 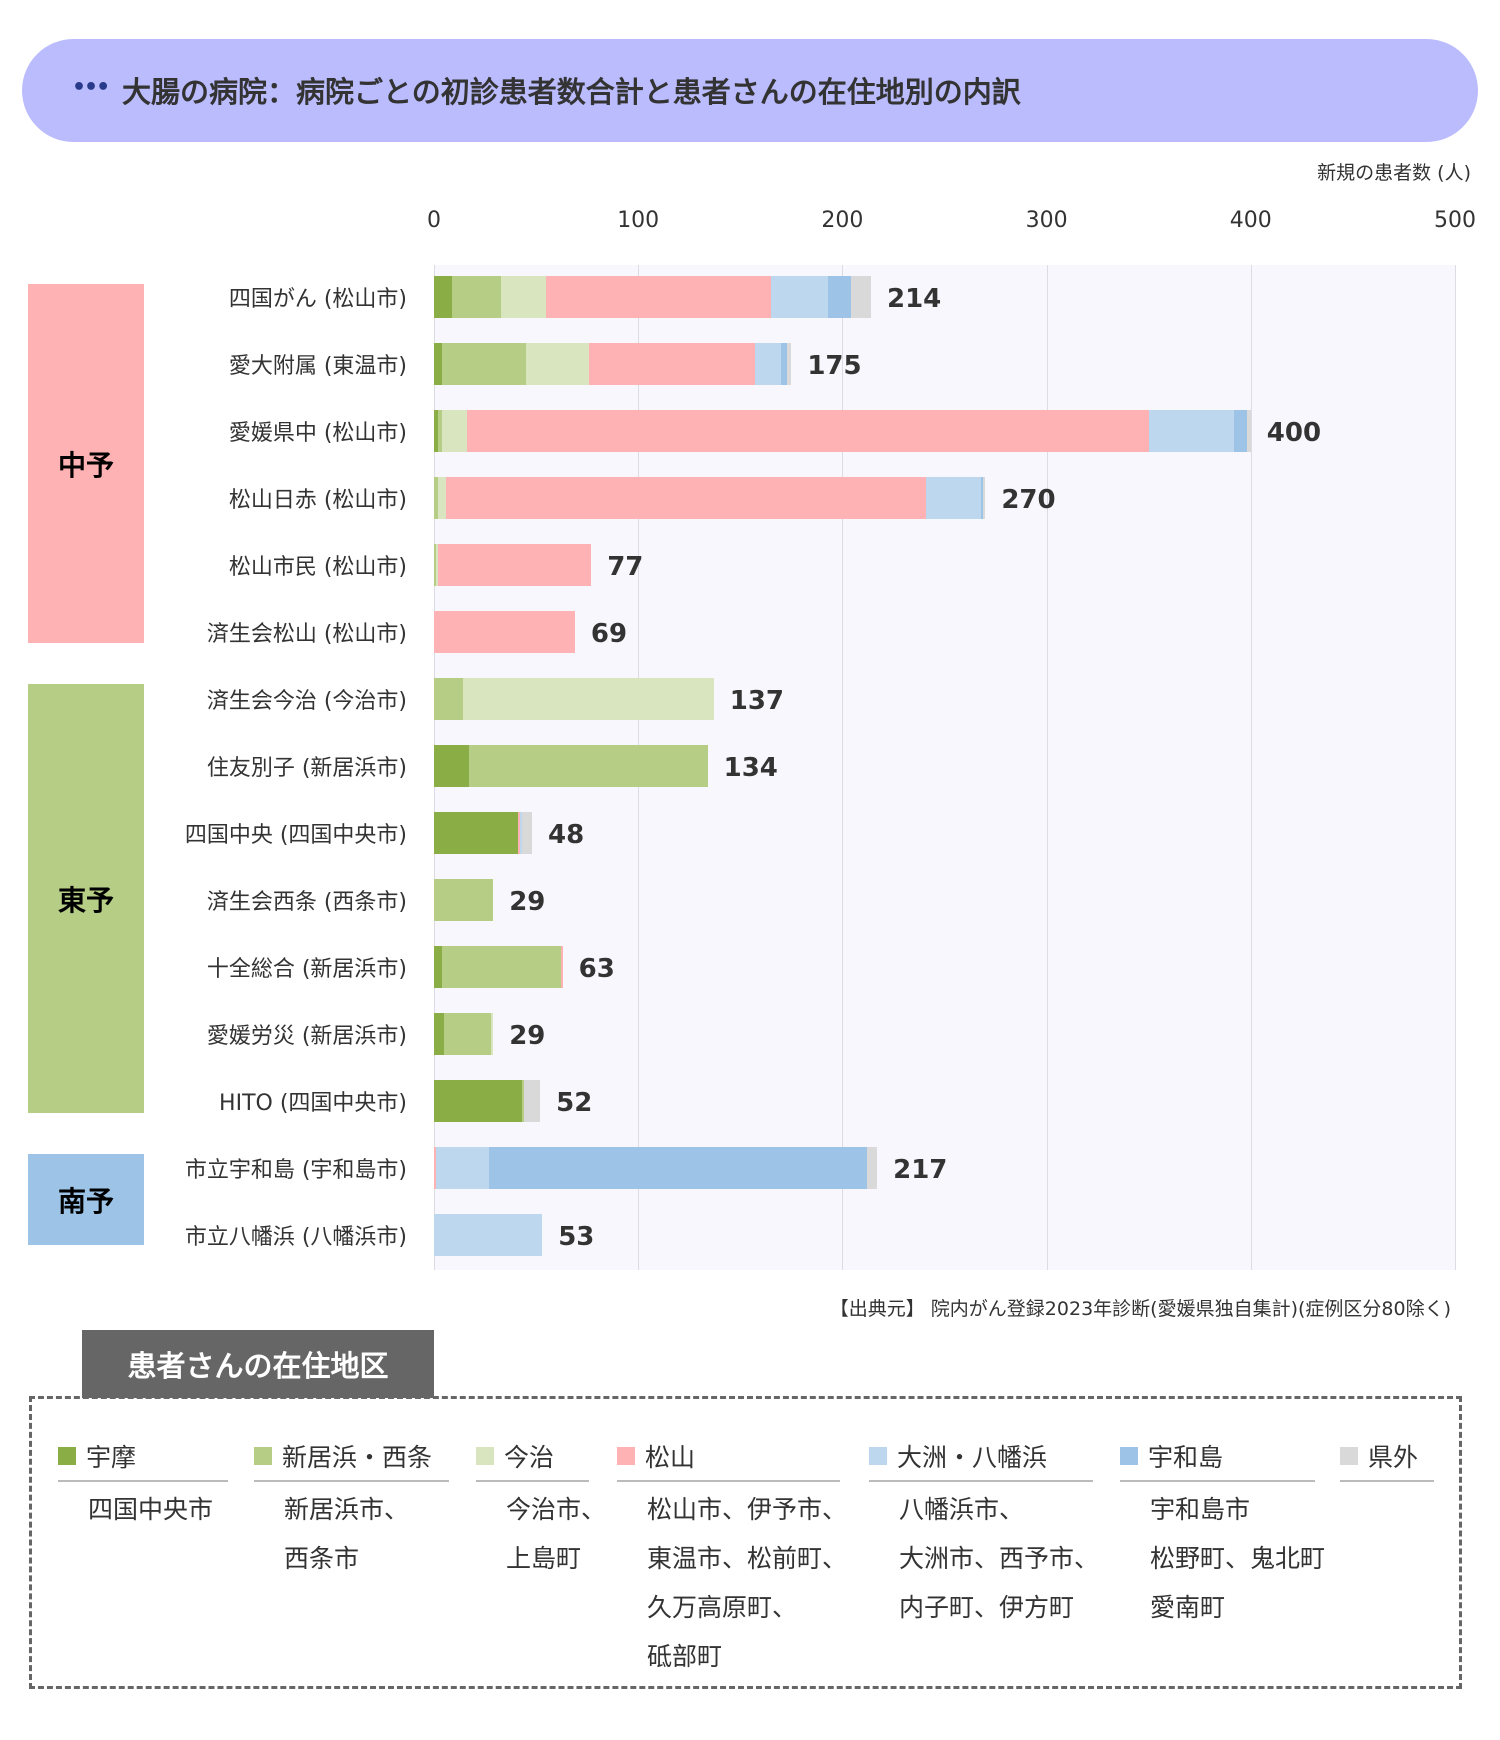 What do you see at coordinates (556, 1509) in the screenshot?
I see `legend-area-text: 今治市、` at bounding box center [556, 1509].